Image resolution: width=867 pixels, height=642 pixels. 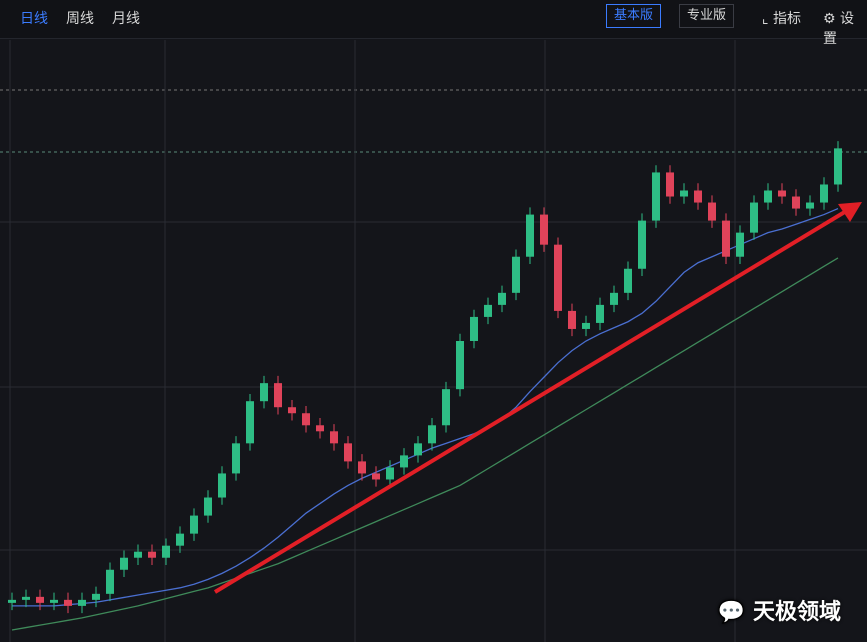 I want to click on tool-label: 指标, so click(x=787, y=19).